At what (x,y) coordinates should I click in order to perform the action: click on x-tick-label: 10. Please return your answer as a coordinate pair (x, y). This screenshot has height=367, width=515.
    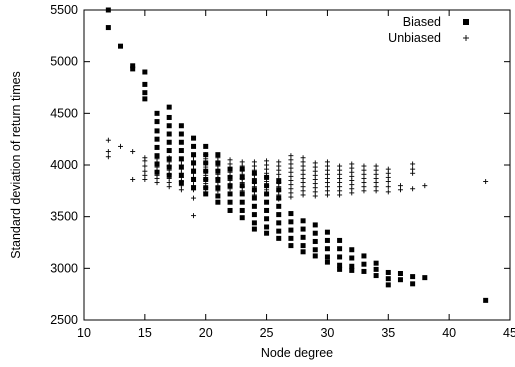
    Looking at the image, I should click on (84, 333).